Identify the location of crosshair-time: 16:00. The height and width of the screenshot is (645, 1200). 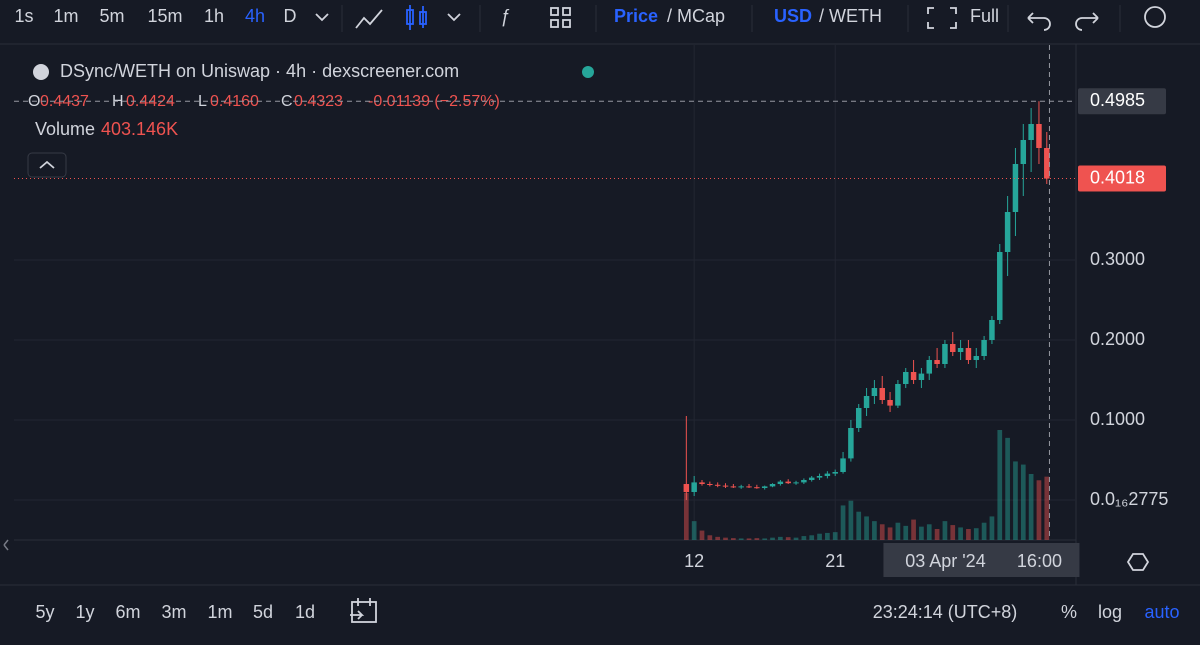
(1039, 561).